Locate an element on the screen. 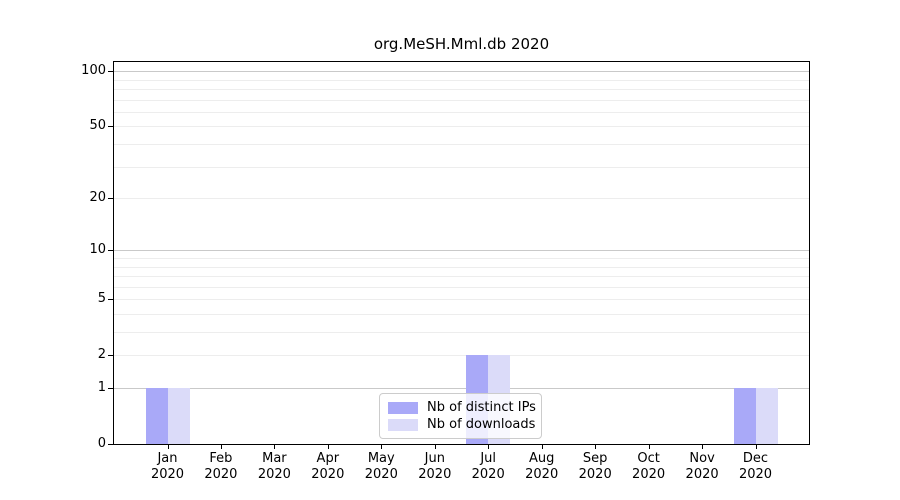 The image size is (900, 500). chart-title: org.MeSH.Mml.db 2020 is located at coordinates (461, 44).